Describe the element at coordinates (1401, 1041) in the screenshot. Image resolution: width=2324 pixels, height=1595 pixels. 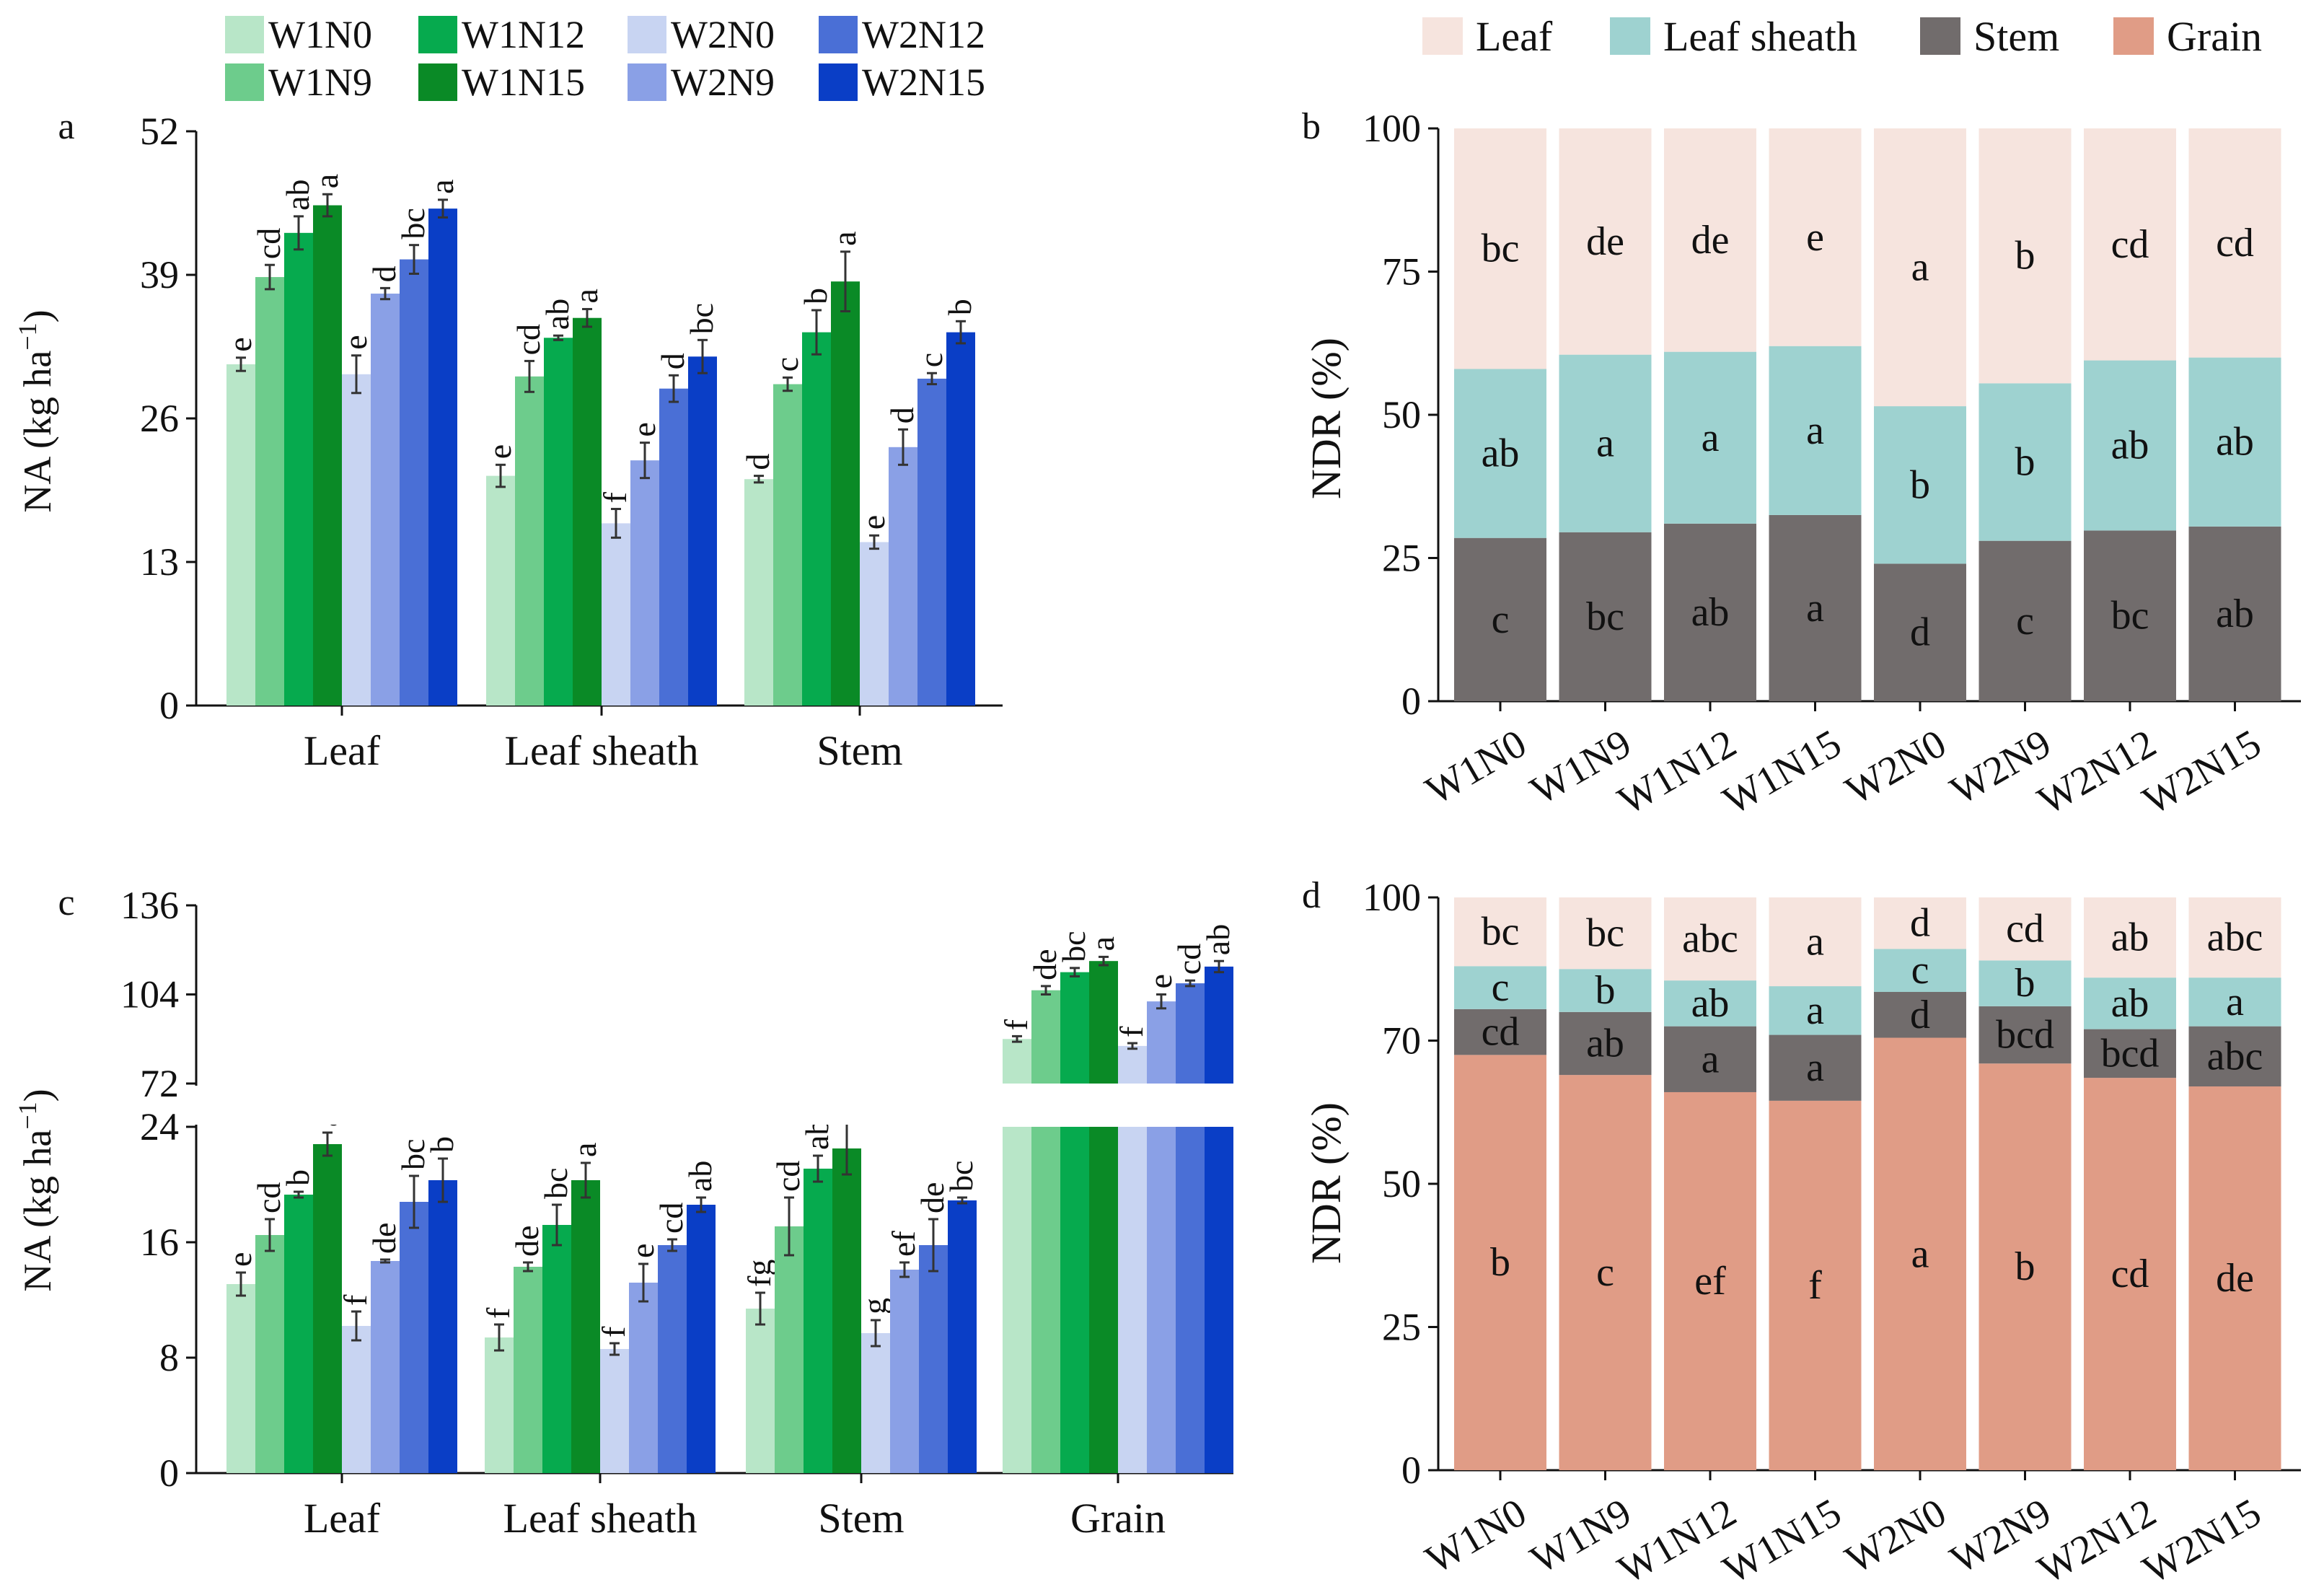
I see `y-tick-label: 70` at that location.